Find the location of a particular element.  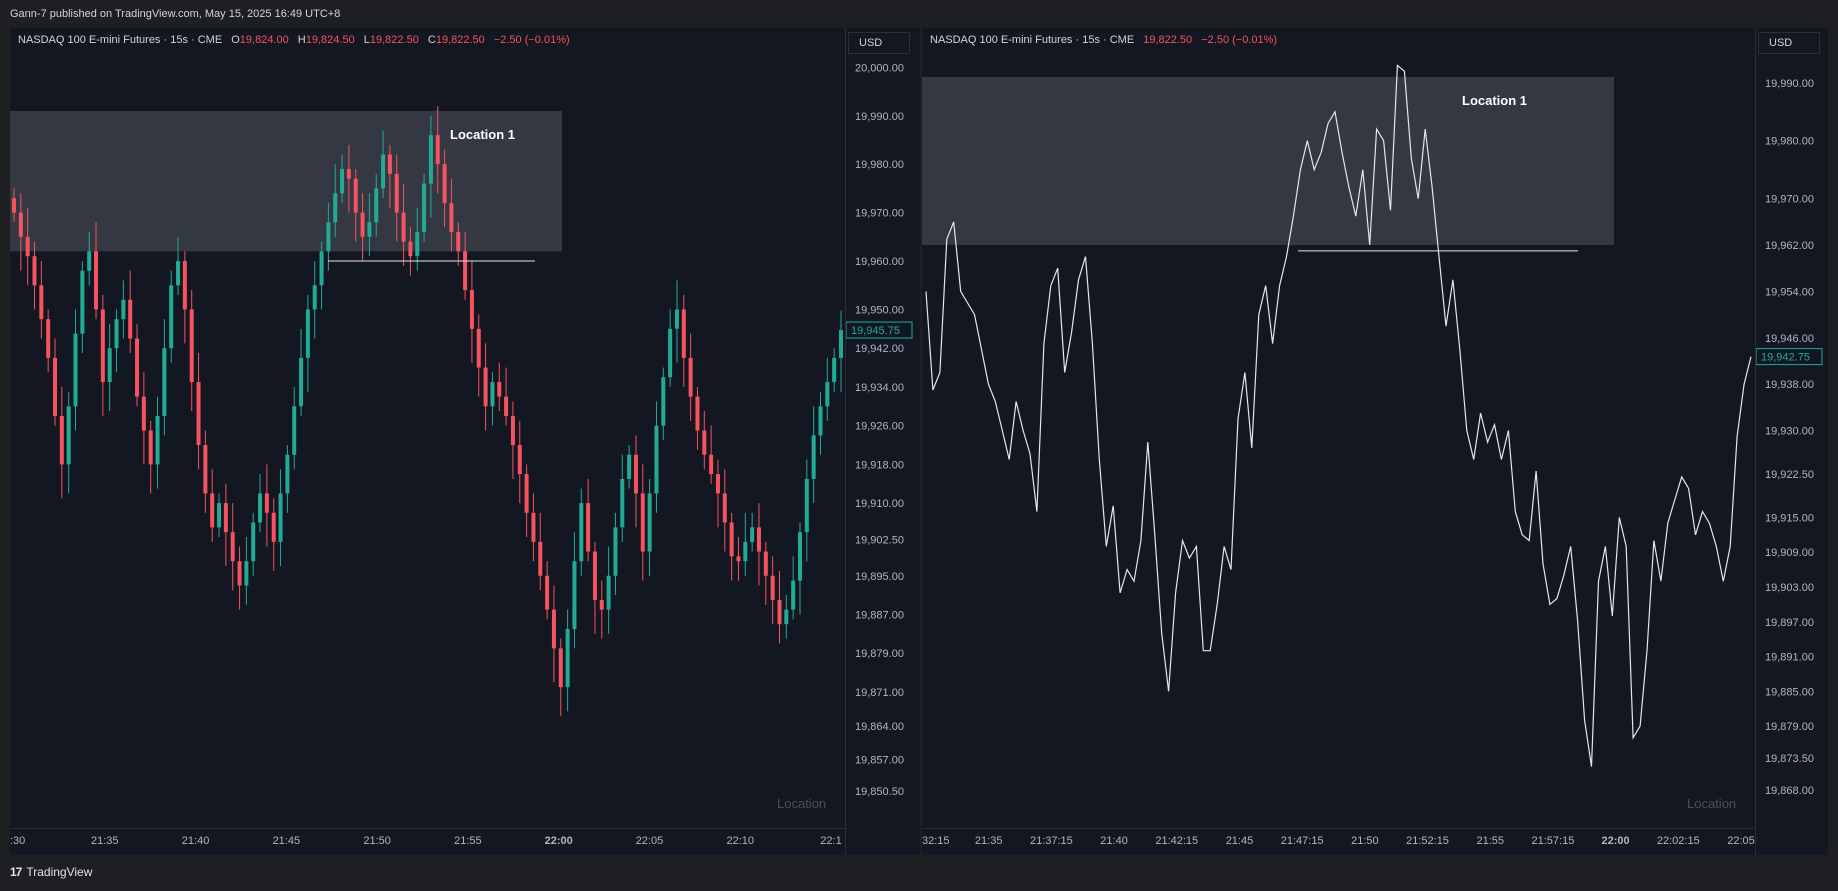

y-tick-label: 19,970.00 is located at coordinates (1789, 200).